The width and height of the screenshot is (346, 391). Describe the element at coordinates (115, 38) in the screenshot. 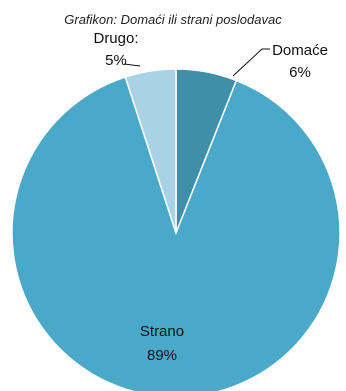

I see `slice-name-label: Drugo:` at that location.